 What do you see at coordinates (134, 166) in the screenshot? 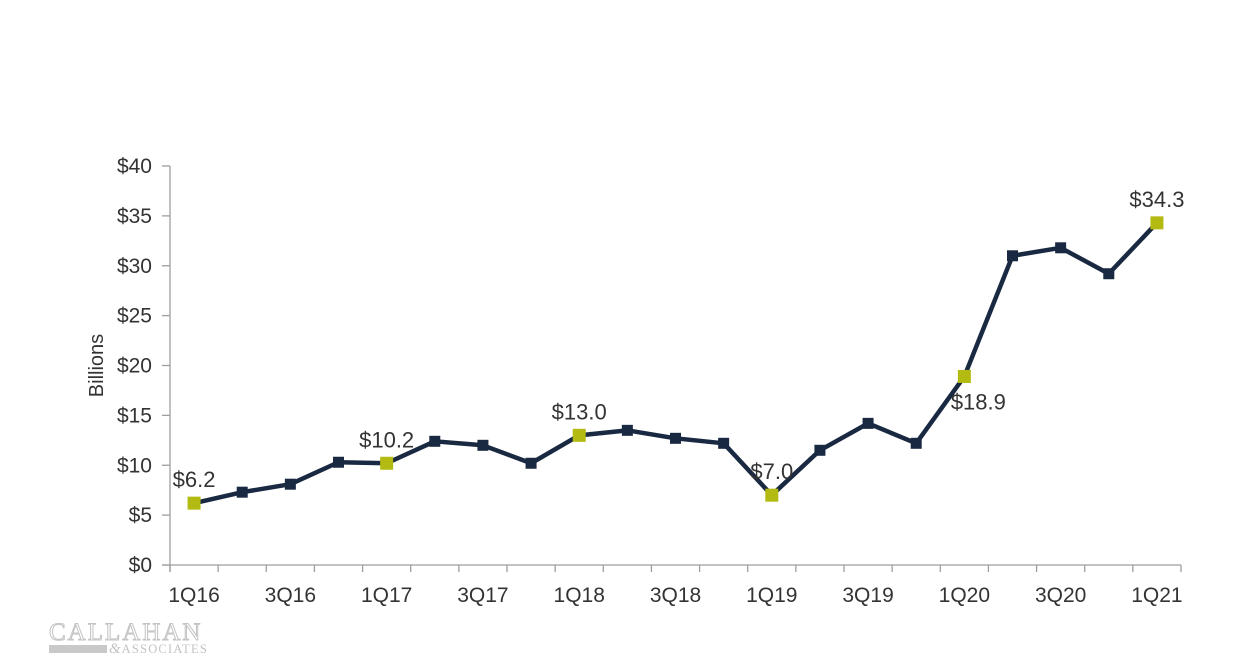
I see `y-axis-tick-label: $40` at bounding box center [134, 166].